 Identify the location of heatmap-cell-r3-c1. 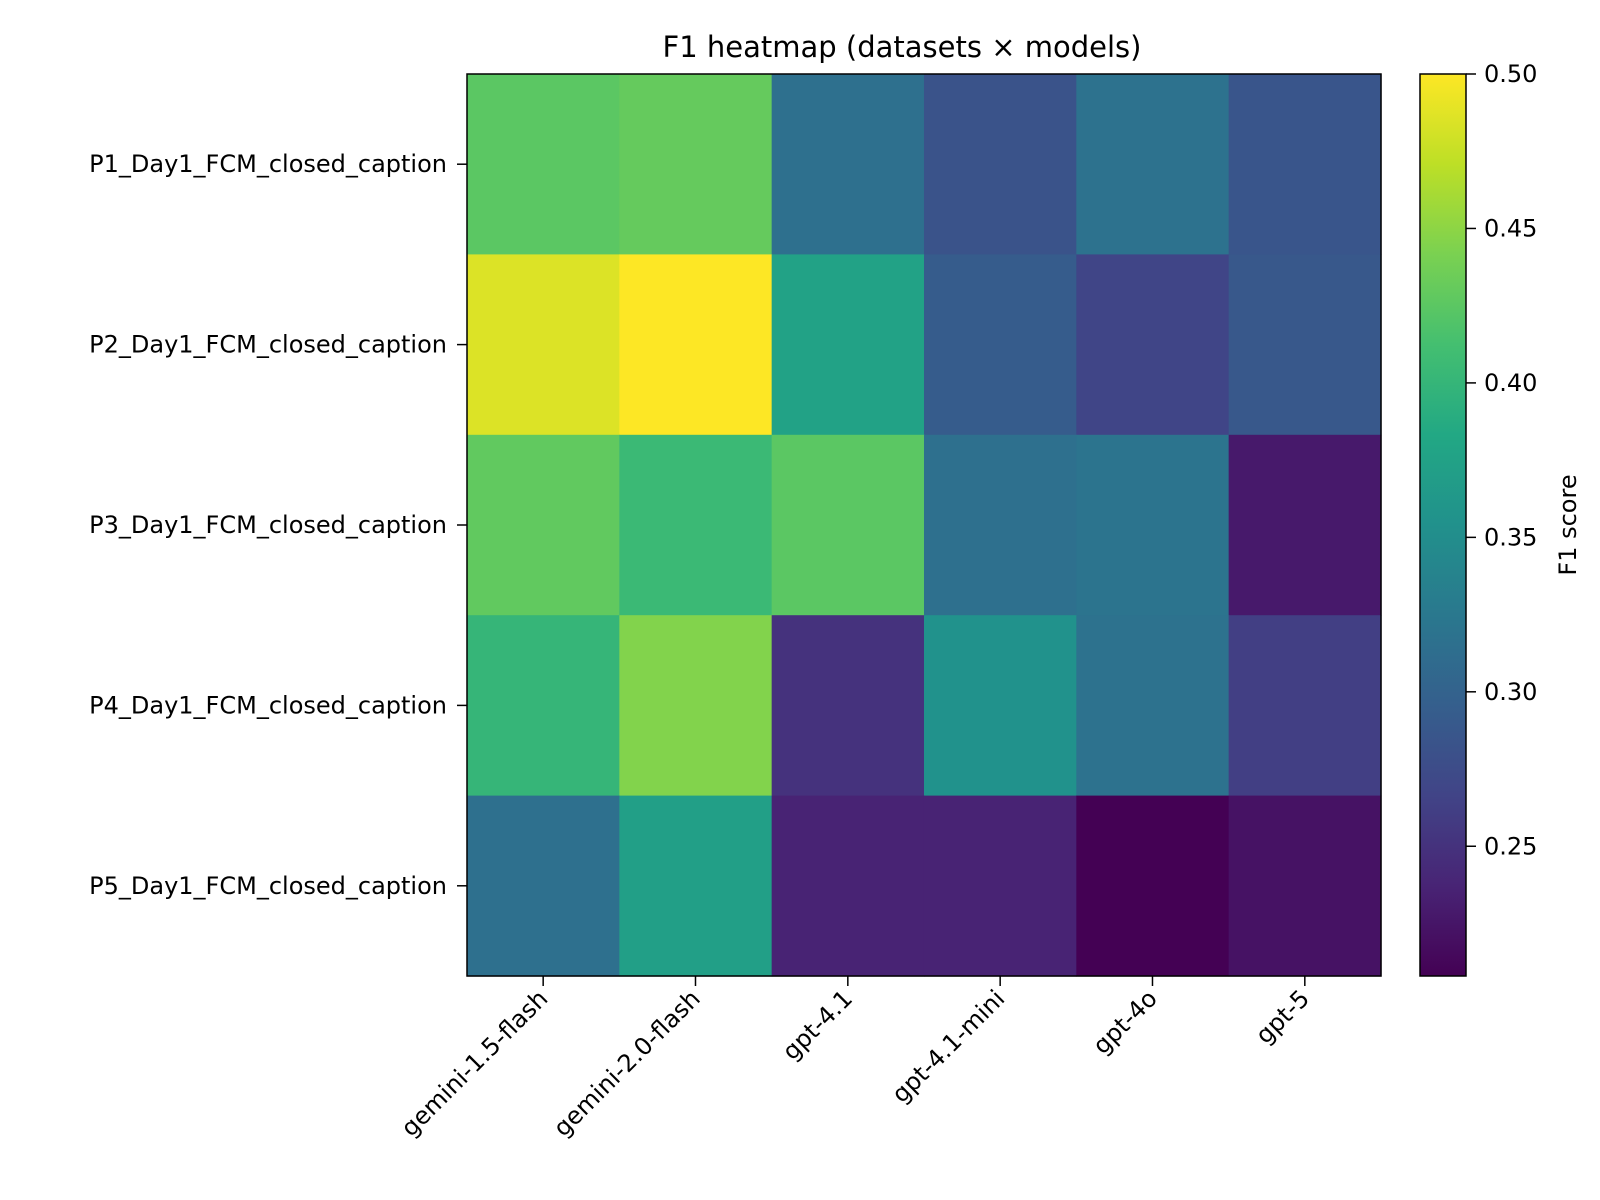
(543, 525).